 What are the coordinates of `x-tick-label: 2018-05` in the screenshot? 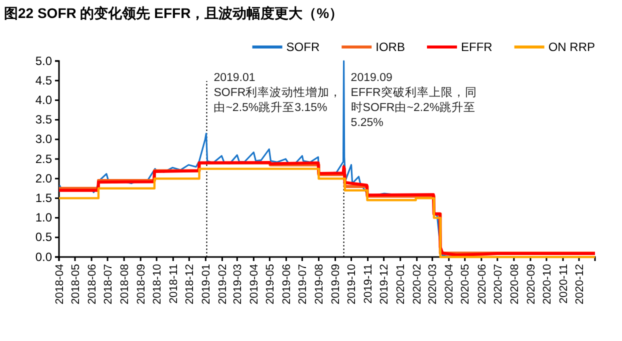 It's located at (76, 284).